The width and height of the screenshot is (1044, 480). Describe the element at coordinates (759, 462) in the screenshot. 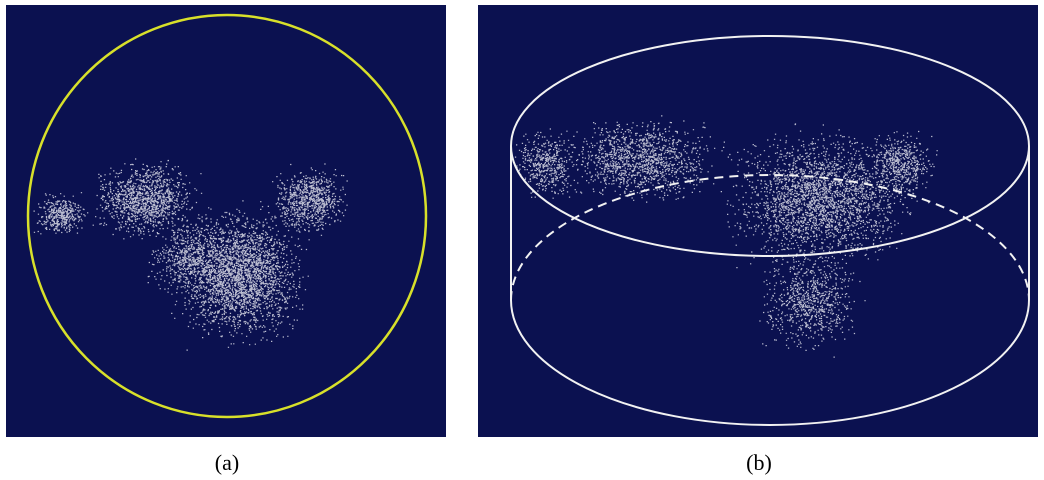

I see `caption: (b)` at that location.